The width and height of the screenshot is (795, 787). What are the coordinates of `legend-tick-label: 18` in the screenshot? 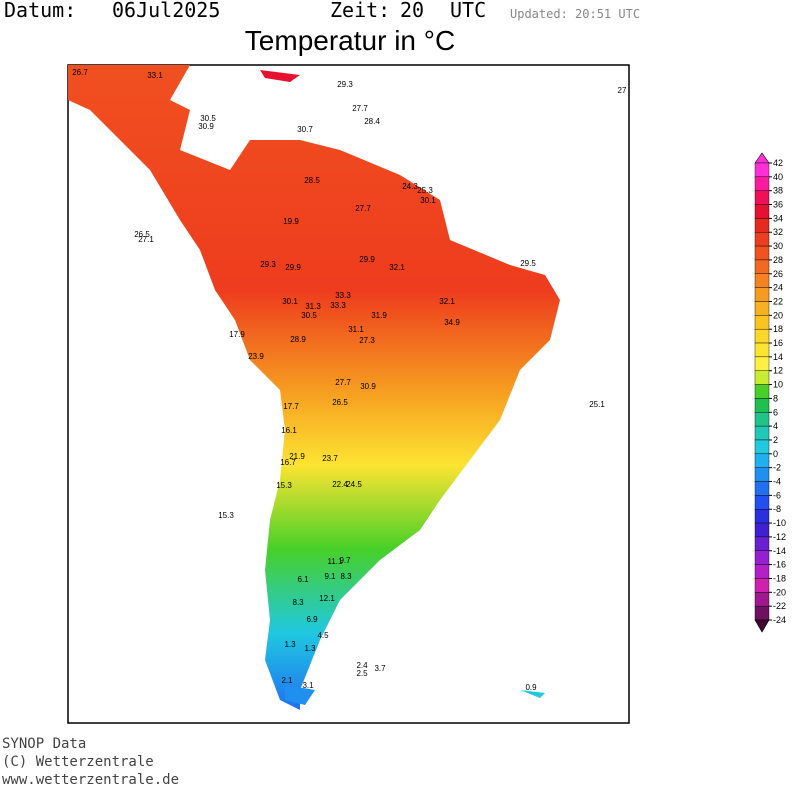 It's located at (778, 329).